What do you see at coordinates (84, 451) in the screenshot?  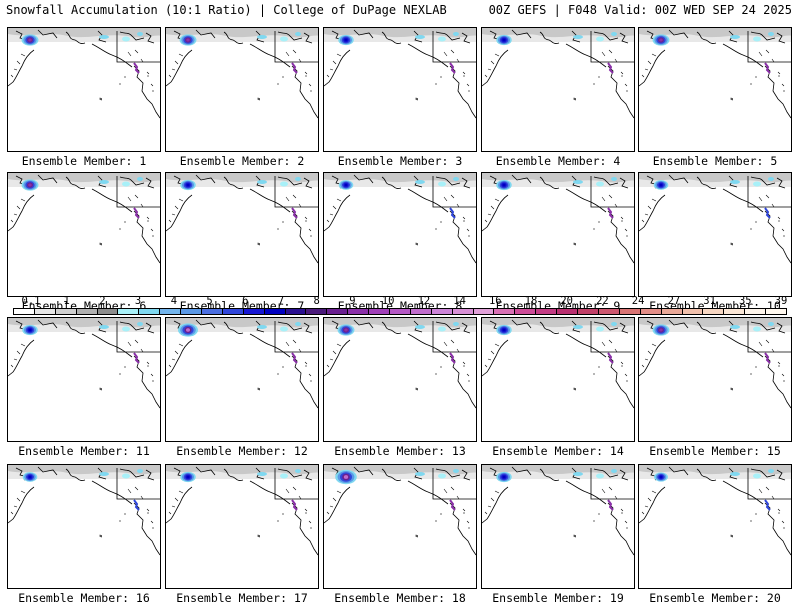 I see `panel-caption-11: Ensemble Member: 11` at bounding box center [84, 451].